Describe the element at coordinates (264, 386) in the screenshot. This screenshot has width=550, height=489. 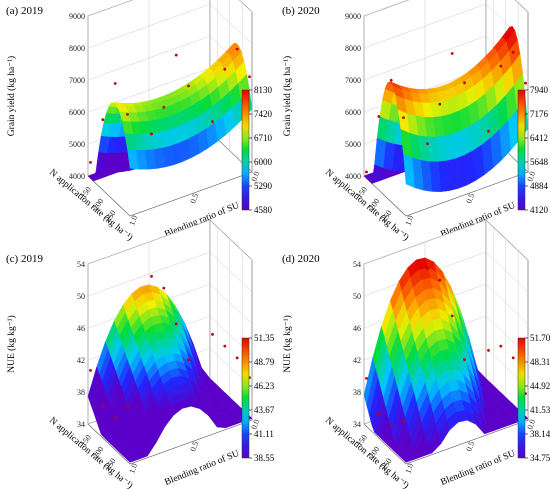
I see `colorbar-tick-label: 46.23` at that location.